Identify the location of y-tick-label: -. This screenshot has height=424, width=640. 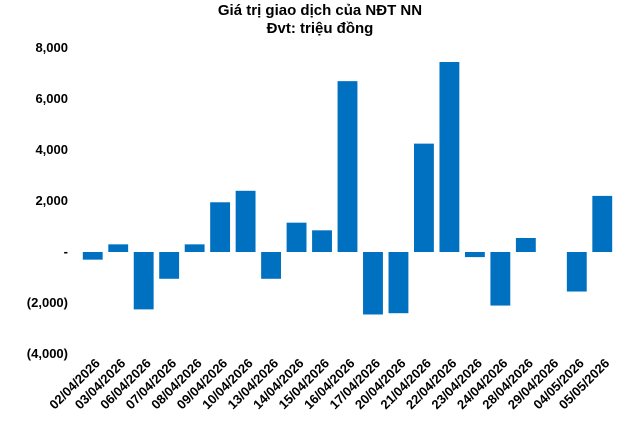
(66, 251).